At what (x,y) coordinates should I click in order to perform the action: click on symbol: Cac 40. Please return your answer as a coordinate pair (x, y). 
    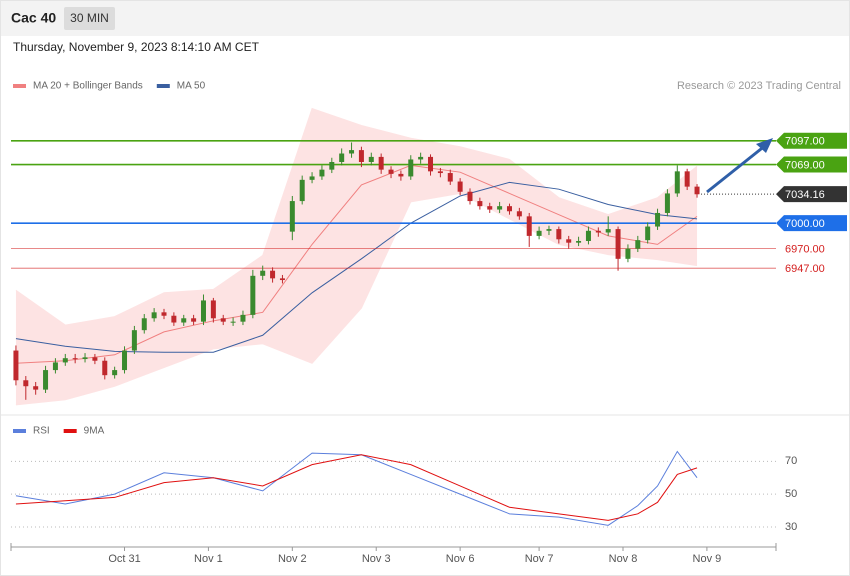
    Looking at the image, I should click on (33, 18).